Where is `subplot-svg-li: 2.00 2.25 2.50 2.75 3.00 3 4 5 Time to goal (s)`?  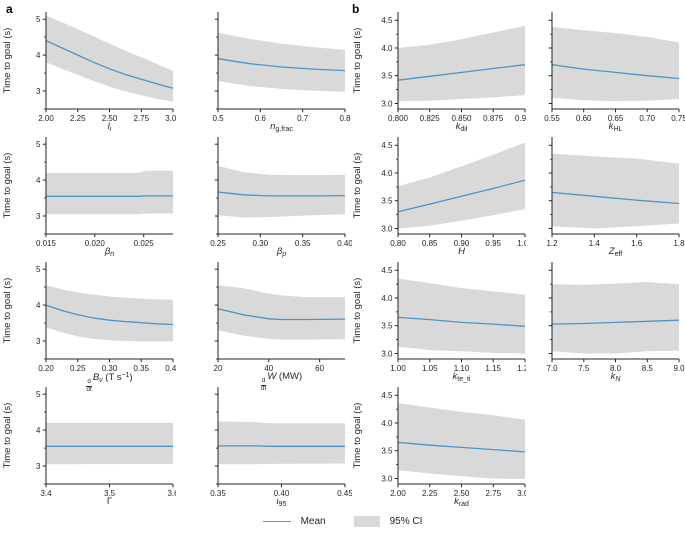 subplot-svg-li: 2.00 2.25 2.50 2.75 3.00 3 4 5 Time to goal (s) is located at coordinates (89, 67).